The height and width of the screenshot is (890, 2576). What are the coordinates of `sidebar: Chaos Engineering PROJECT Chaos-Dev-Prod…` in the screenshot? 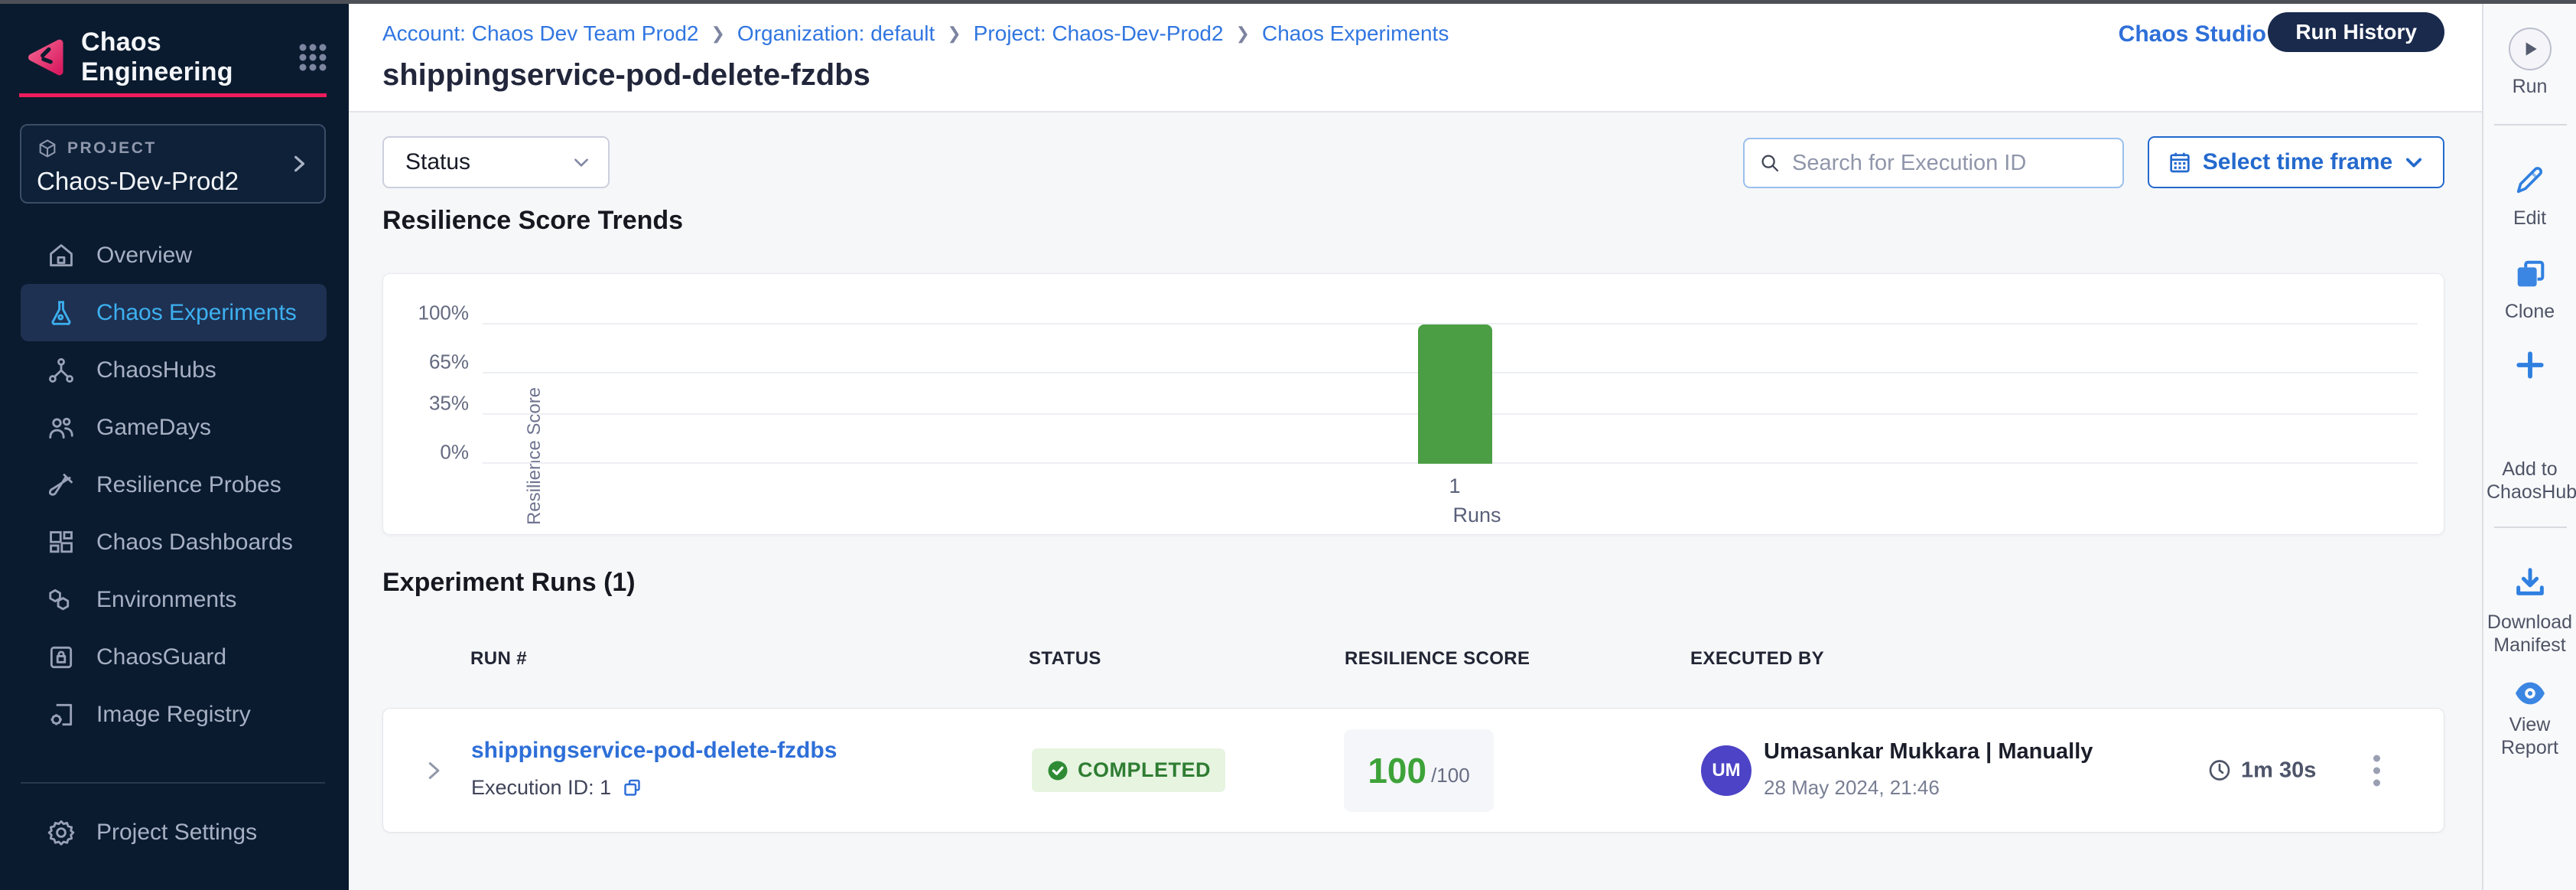 It's located at (174, 445).